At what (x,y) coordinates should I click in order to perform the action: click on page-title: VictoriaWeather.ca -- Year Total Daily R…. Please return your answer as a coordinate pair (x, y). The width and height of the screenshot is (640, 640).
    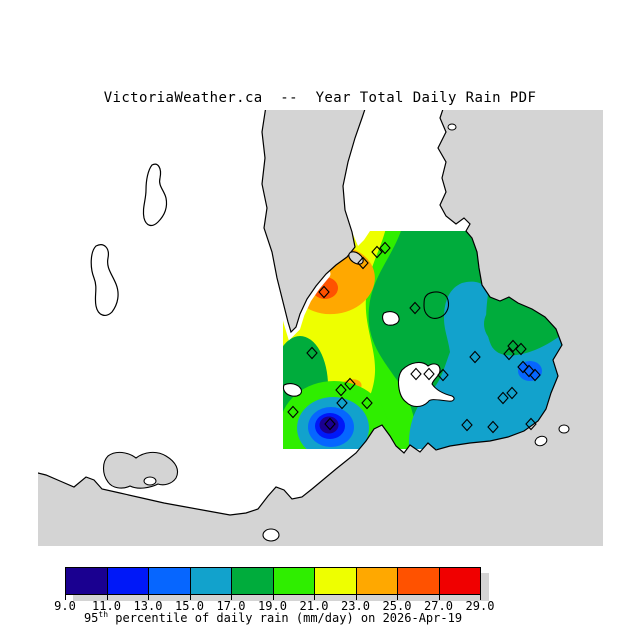
    Looking at the image, I should click on (320, 98).